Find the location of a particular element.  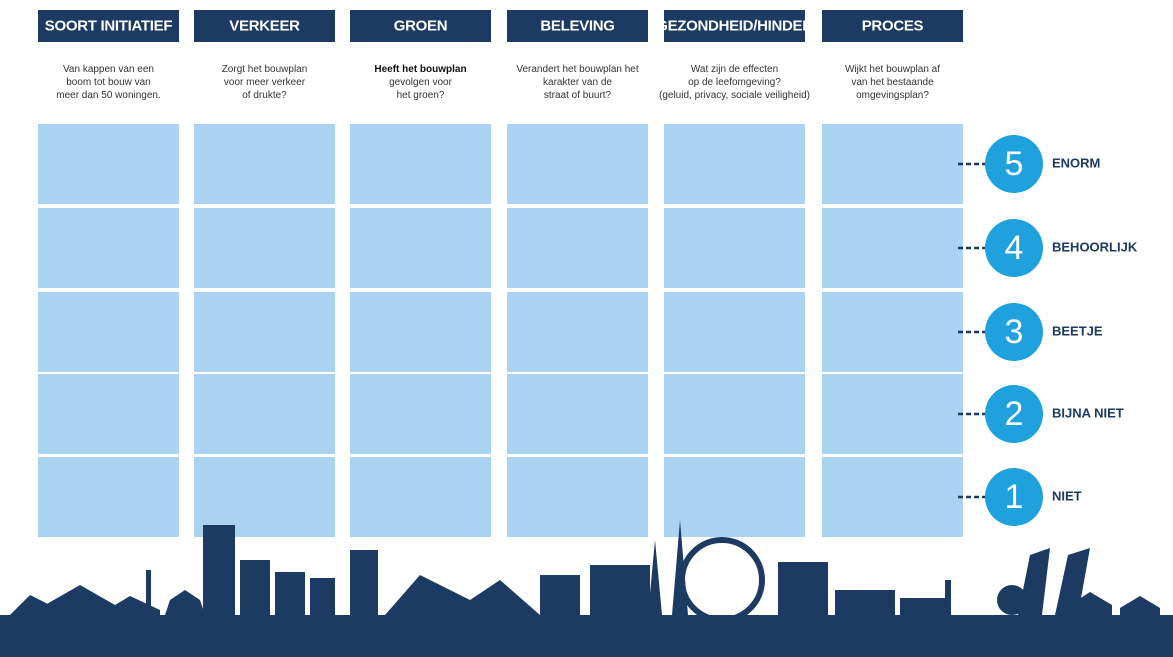

skyline-base is located at coordinates (586, 636).